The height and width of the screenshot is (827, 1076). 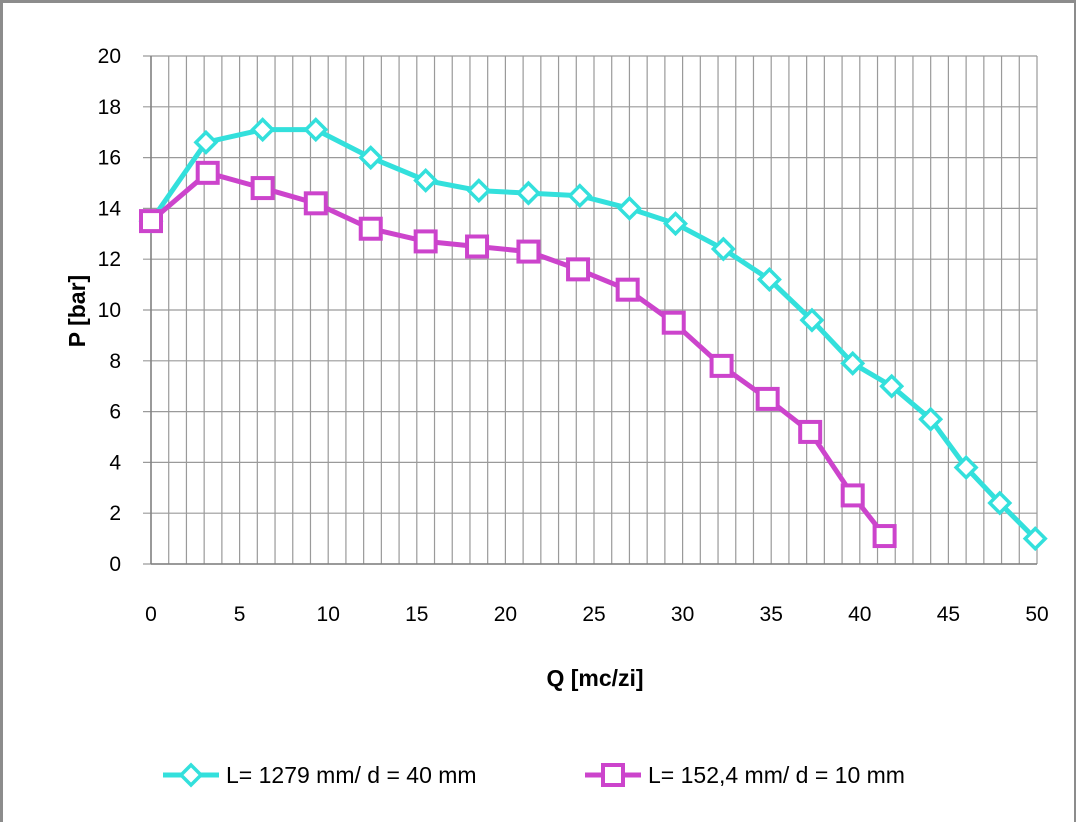 I want to click on y-tick-label: 18, so click(x=109, y=107).